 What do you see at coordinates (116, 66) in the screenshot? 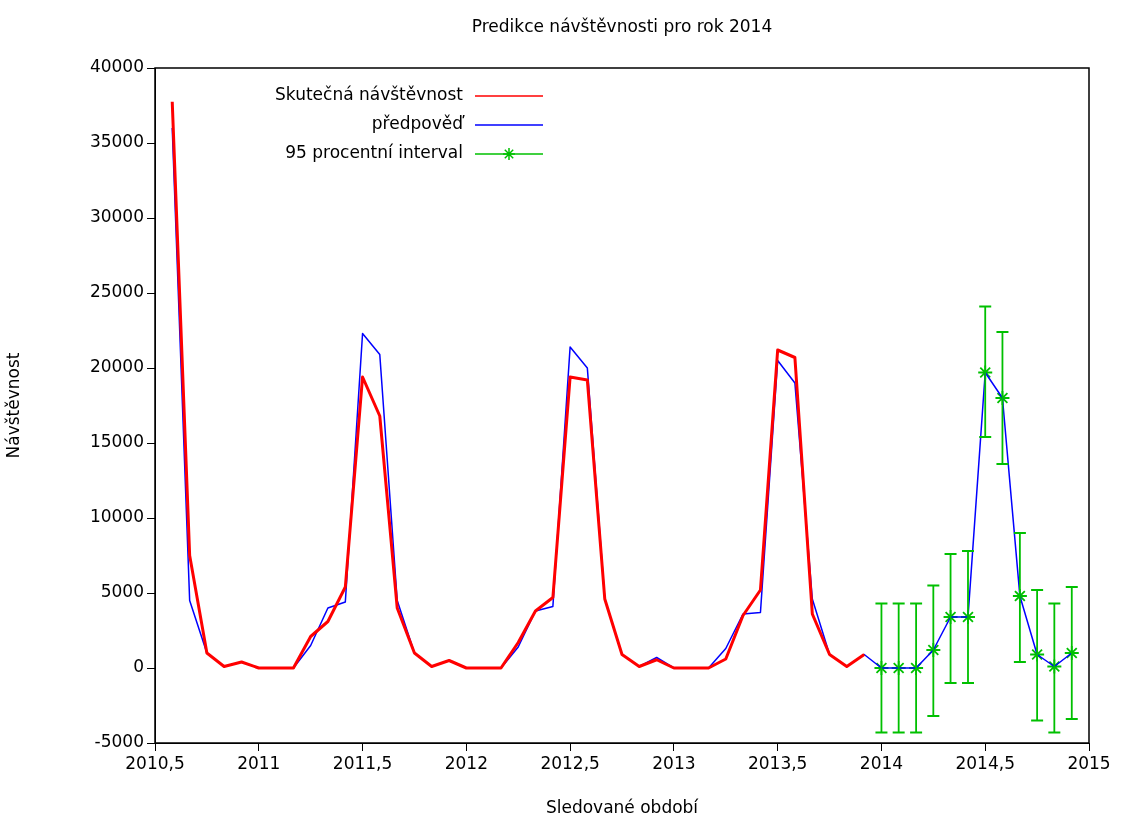
I see `y-tick-label: 40000` at bounding box center [116, 66].